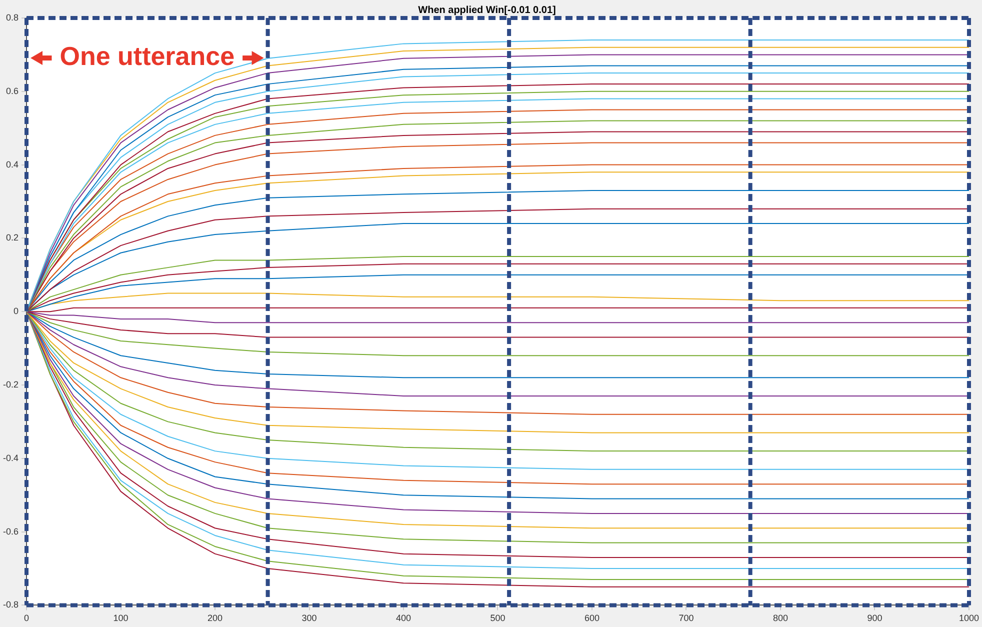 Image resolution: width=982 pixels, height=627 pixels. Describe the element at coordinates (16, 311) in the screenshot. I see `y-tick-label: 0` at that location.